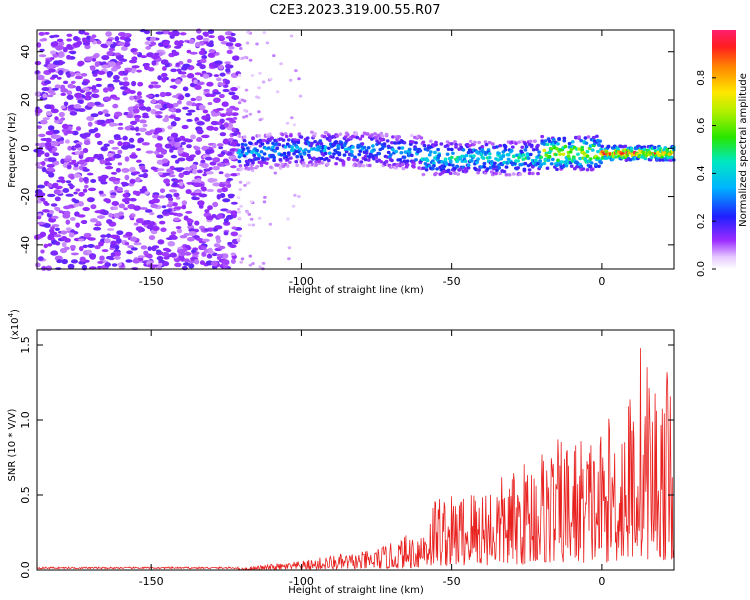 The width and height of the screenshot is (750, 600). I want to click on bottom-x-axis-label: Height of straight line (km), so click(356, 590).